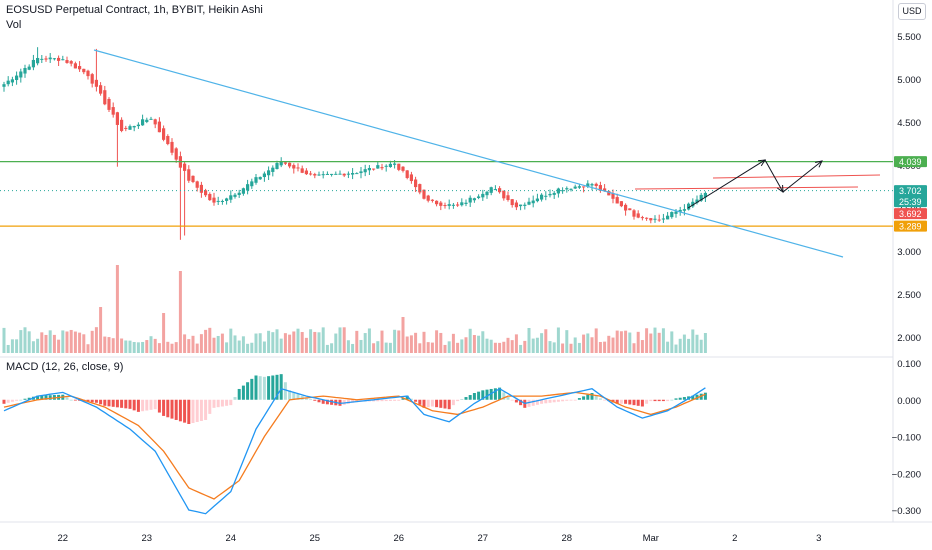 The width and height of the screenshot is (932, 550). I want to click on time-tick-label: 28, so click(567, 538).